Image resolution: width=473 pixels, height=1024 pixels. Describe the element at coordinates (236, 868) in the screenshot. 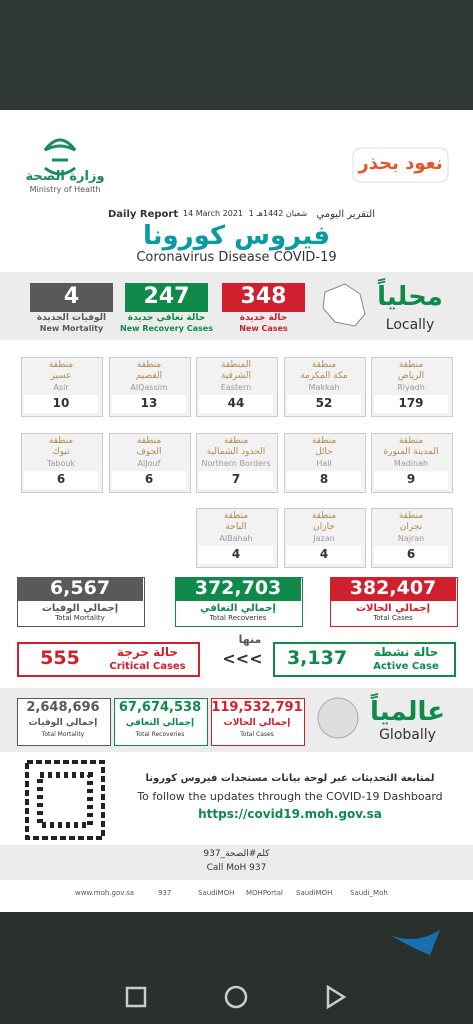

I see `call-en: Call MoH 937` at that location.